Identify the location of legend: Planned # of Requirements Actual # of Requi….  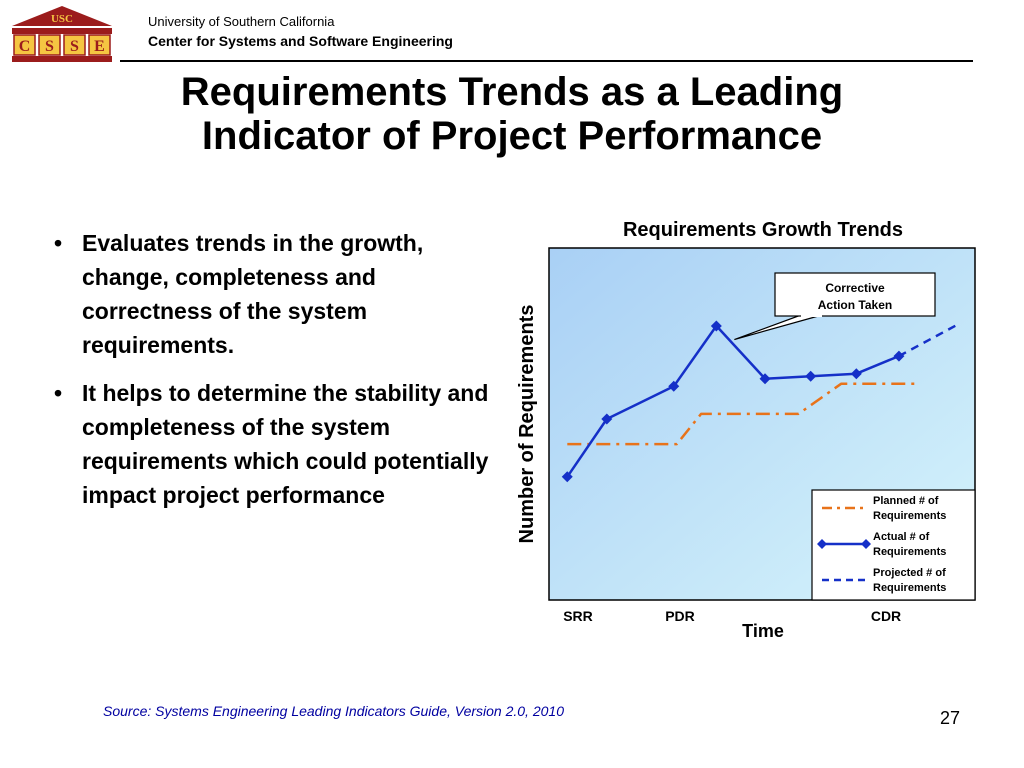
(893, 545).